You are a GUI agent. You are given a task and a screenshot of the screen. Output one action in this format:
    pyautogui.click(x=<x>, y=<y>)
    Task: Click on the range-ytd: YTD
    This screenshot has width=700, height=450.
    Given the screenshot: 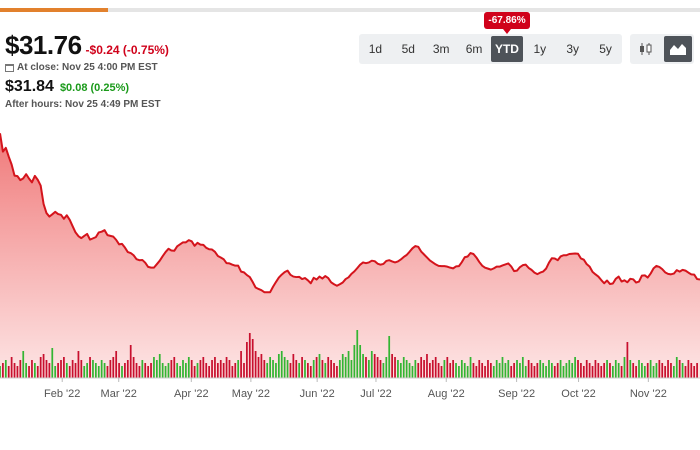 What is the action you would take?
    pyautogui.click(x=507, y=49)
    